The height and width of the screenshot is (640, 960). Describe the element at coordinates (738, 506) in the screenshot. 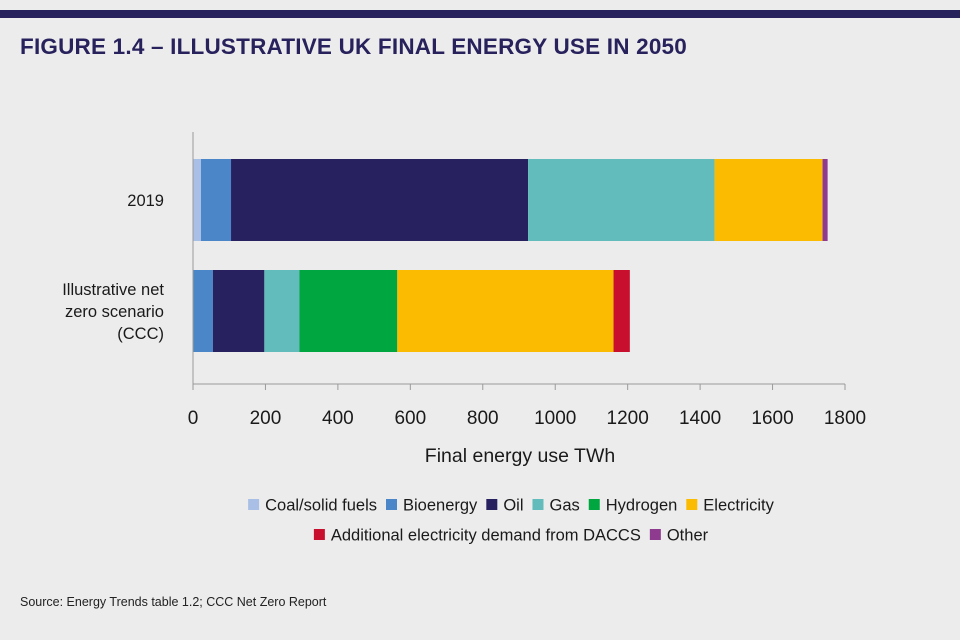

I see `legend-label: Electricity` at that location.